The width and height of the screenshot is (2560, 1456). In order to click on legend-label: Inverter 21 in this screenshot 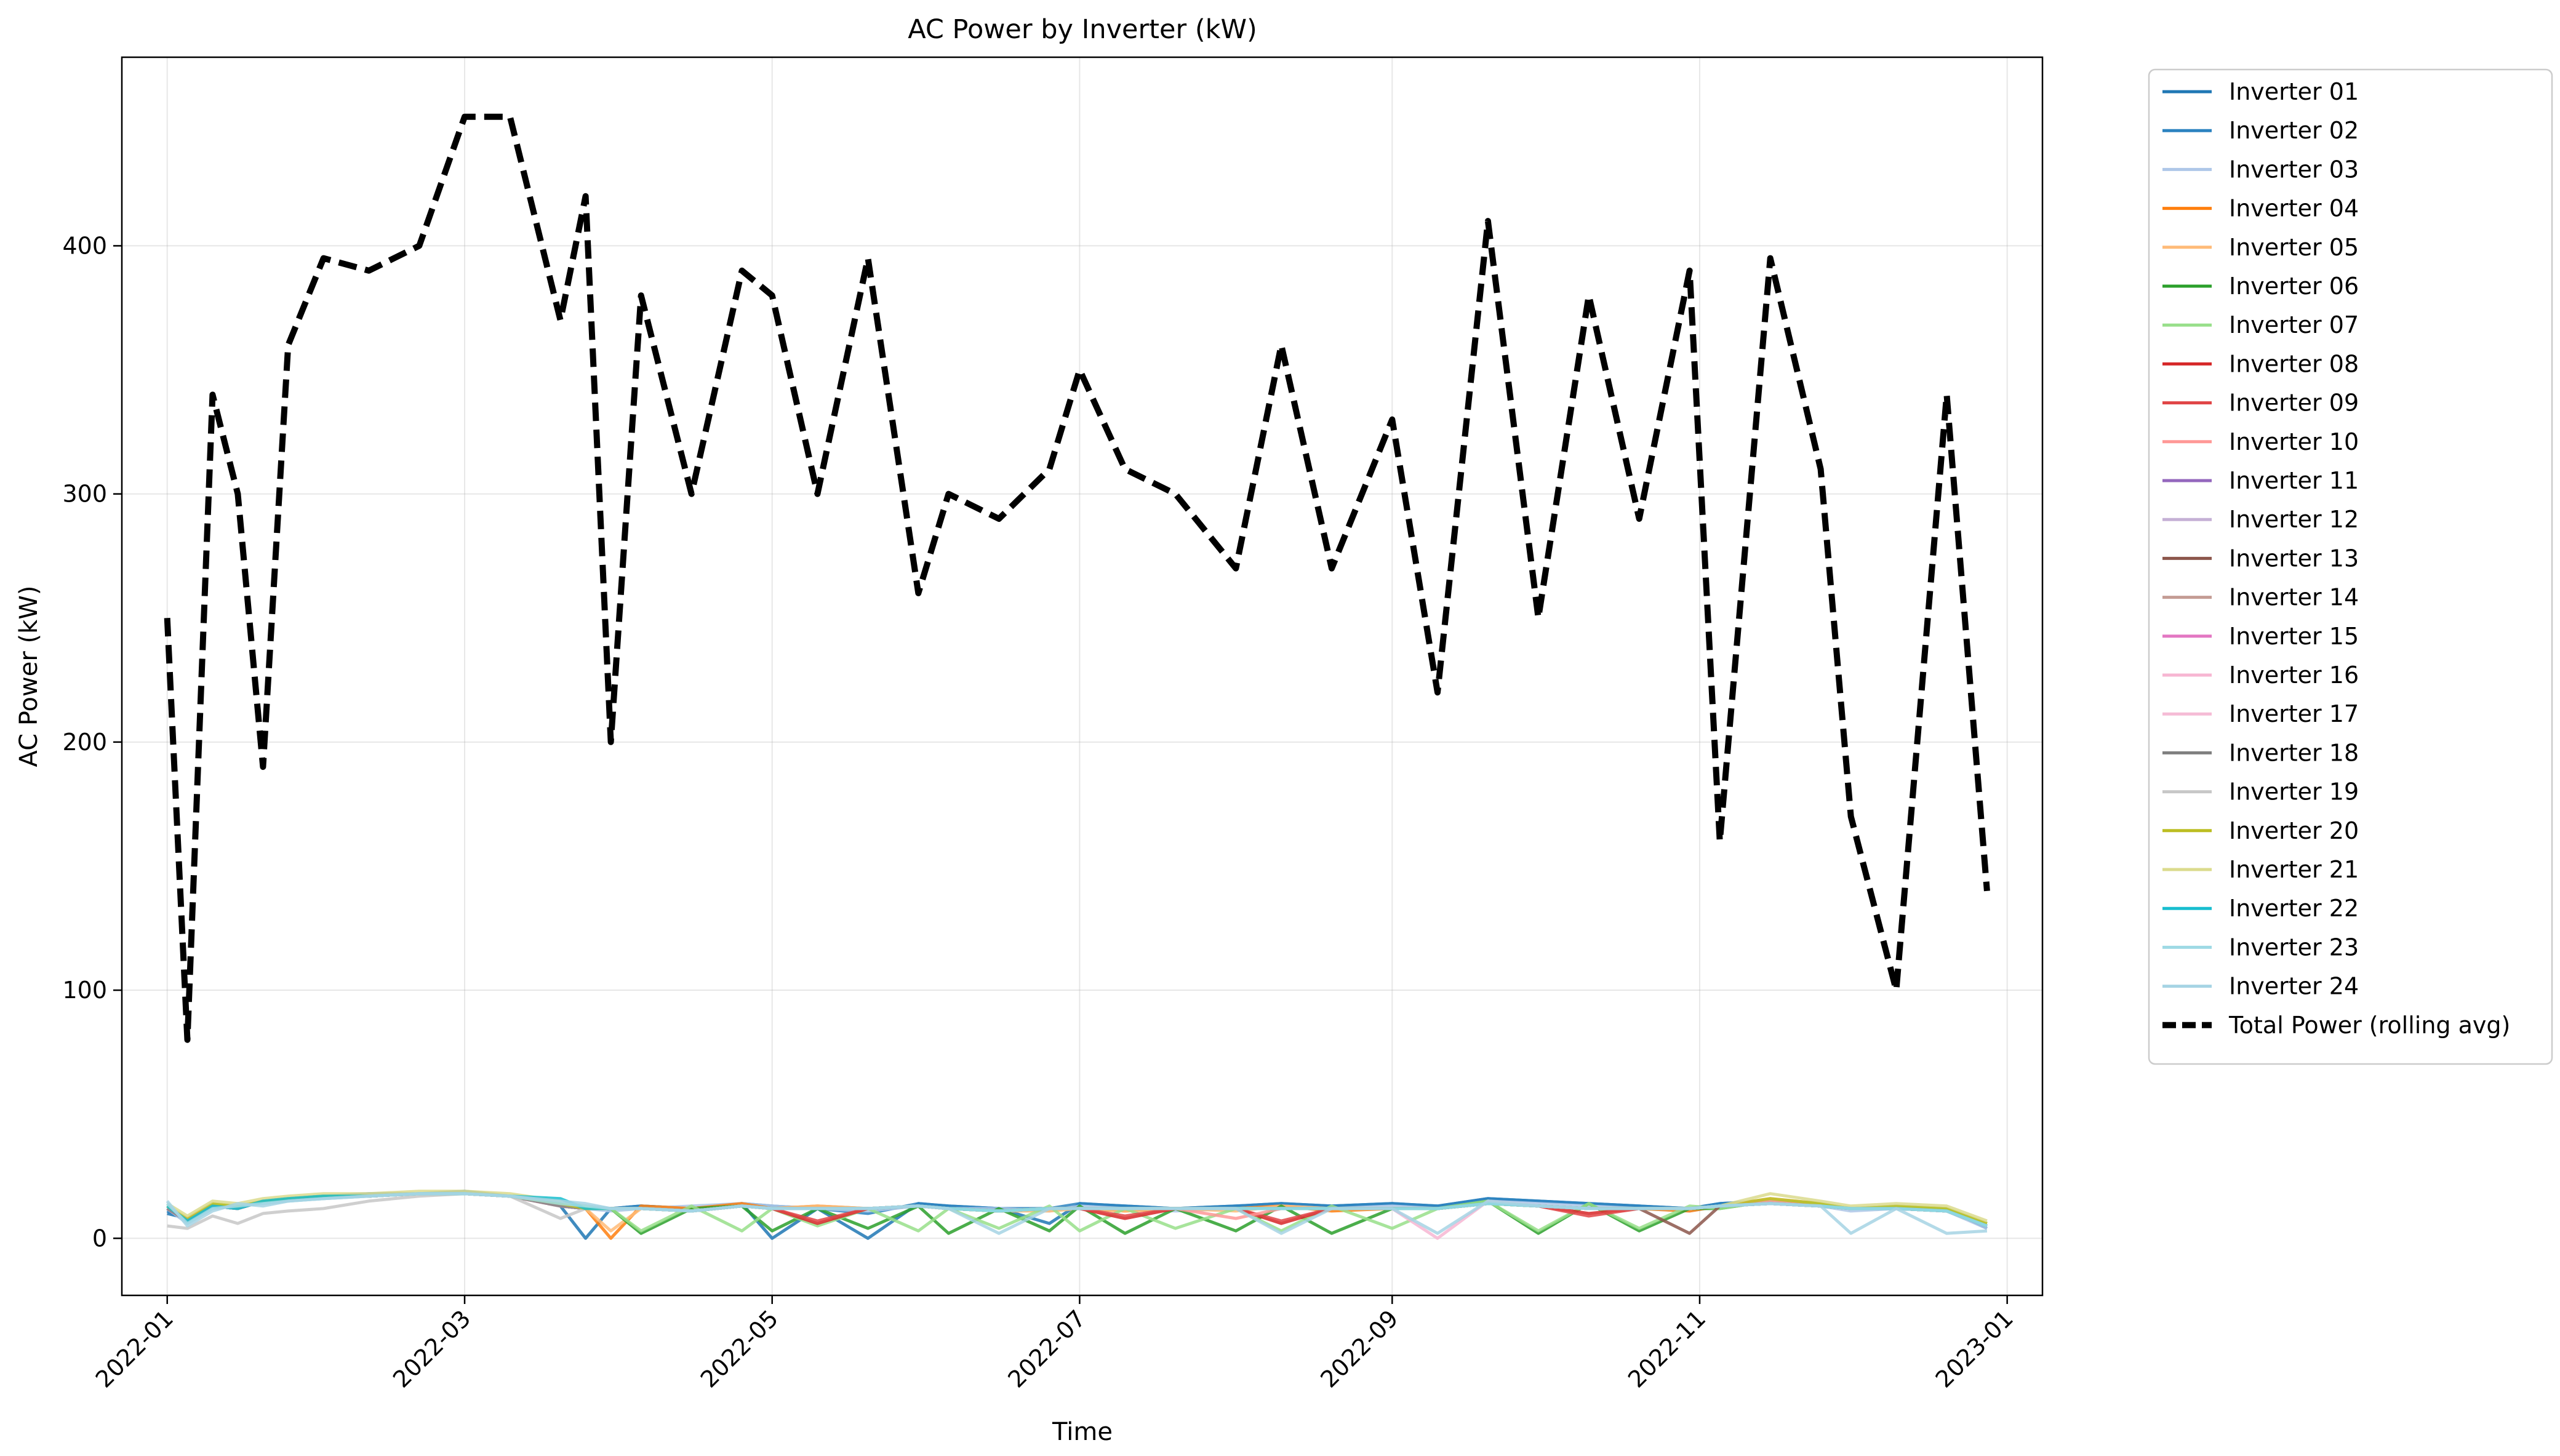, I will do `click(2294, 869)`.